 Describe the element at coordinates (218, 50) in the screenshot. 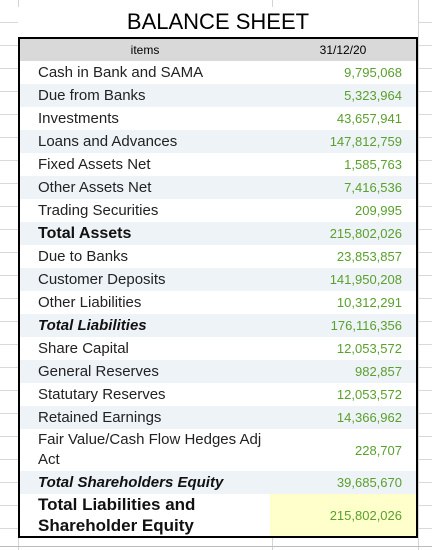

I see `header-row: items 31/12/20` at that location.